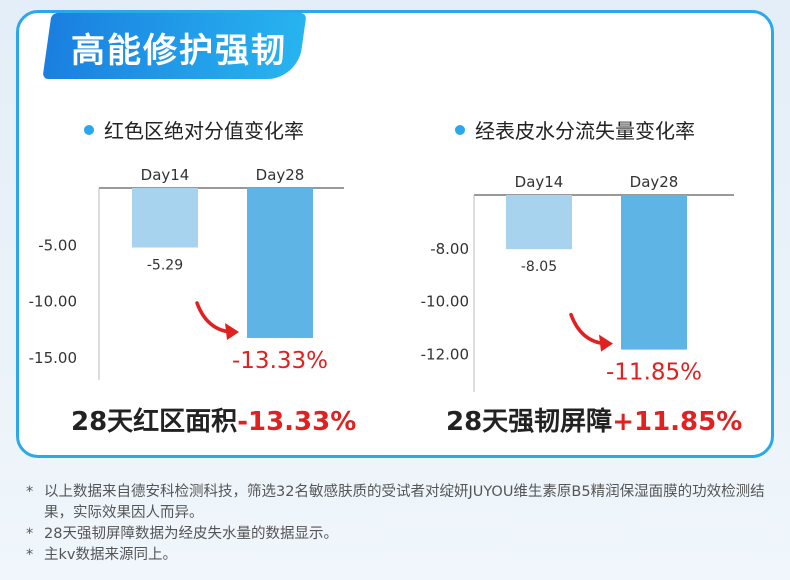 This screenshot has width=790, height=580. I want to click on right-summary: 28天强韧屏障+11.85%, so click(594, 419).